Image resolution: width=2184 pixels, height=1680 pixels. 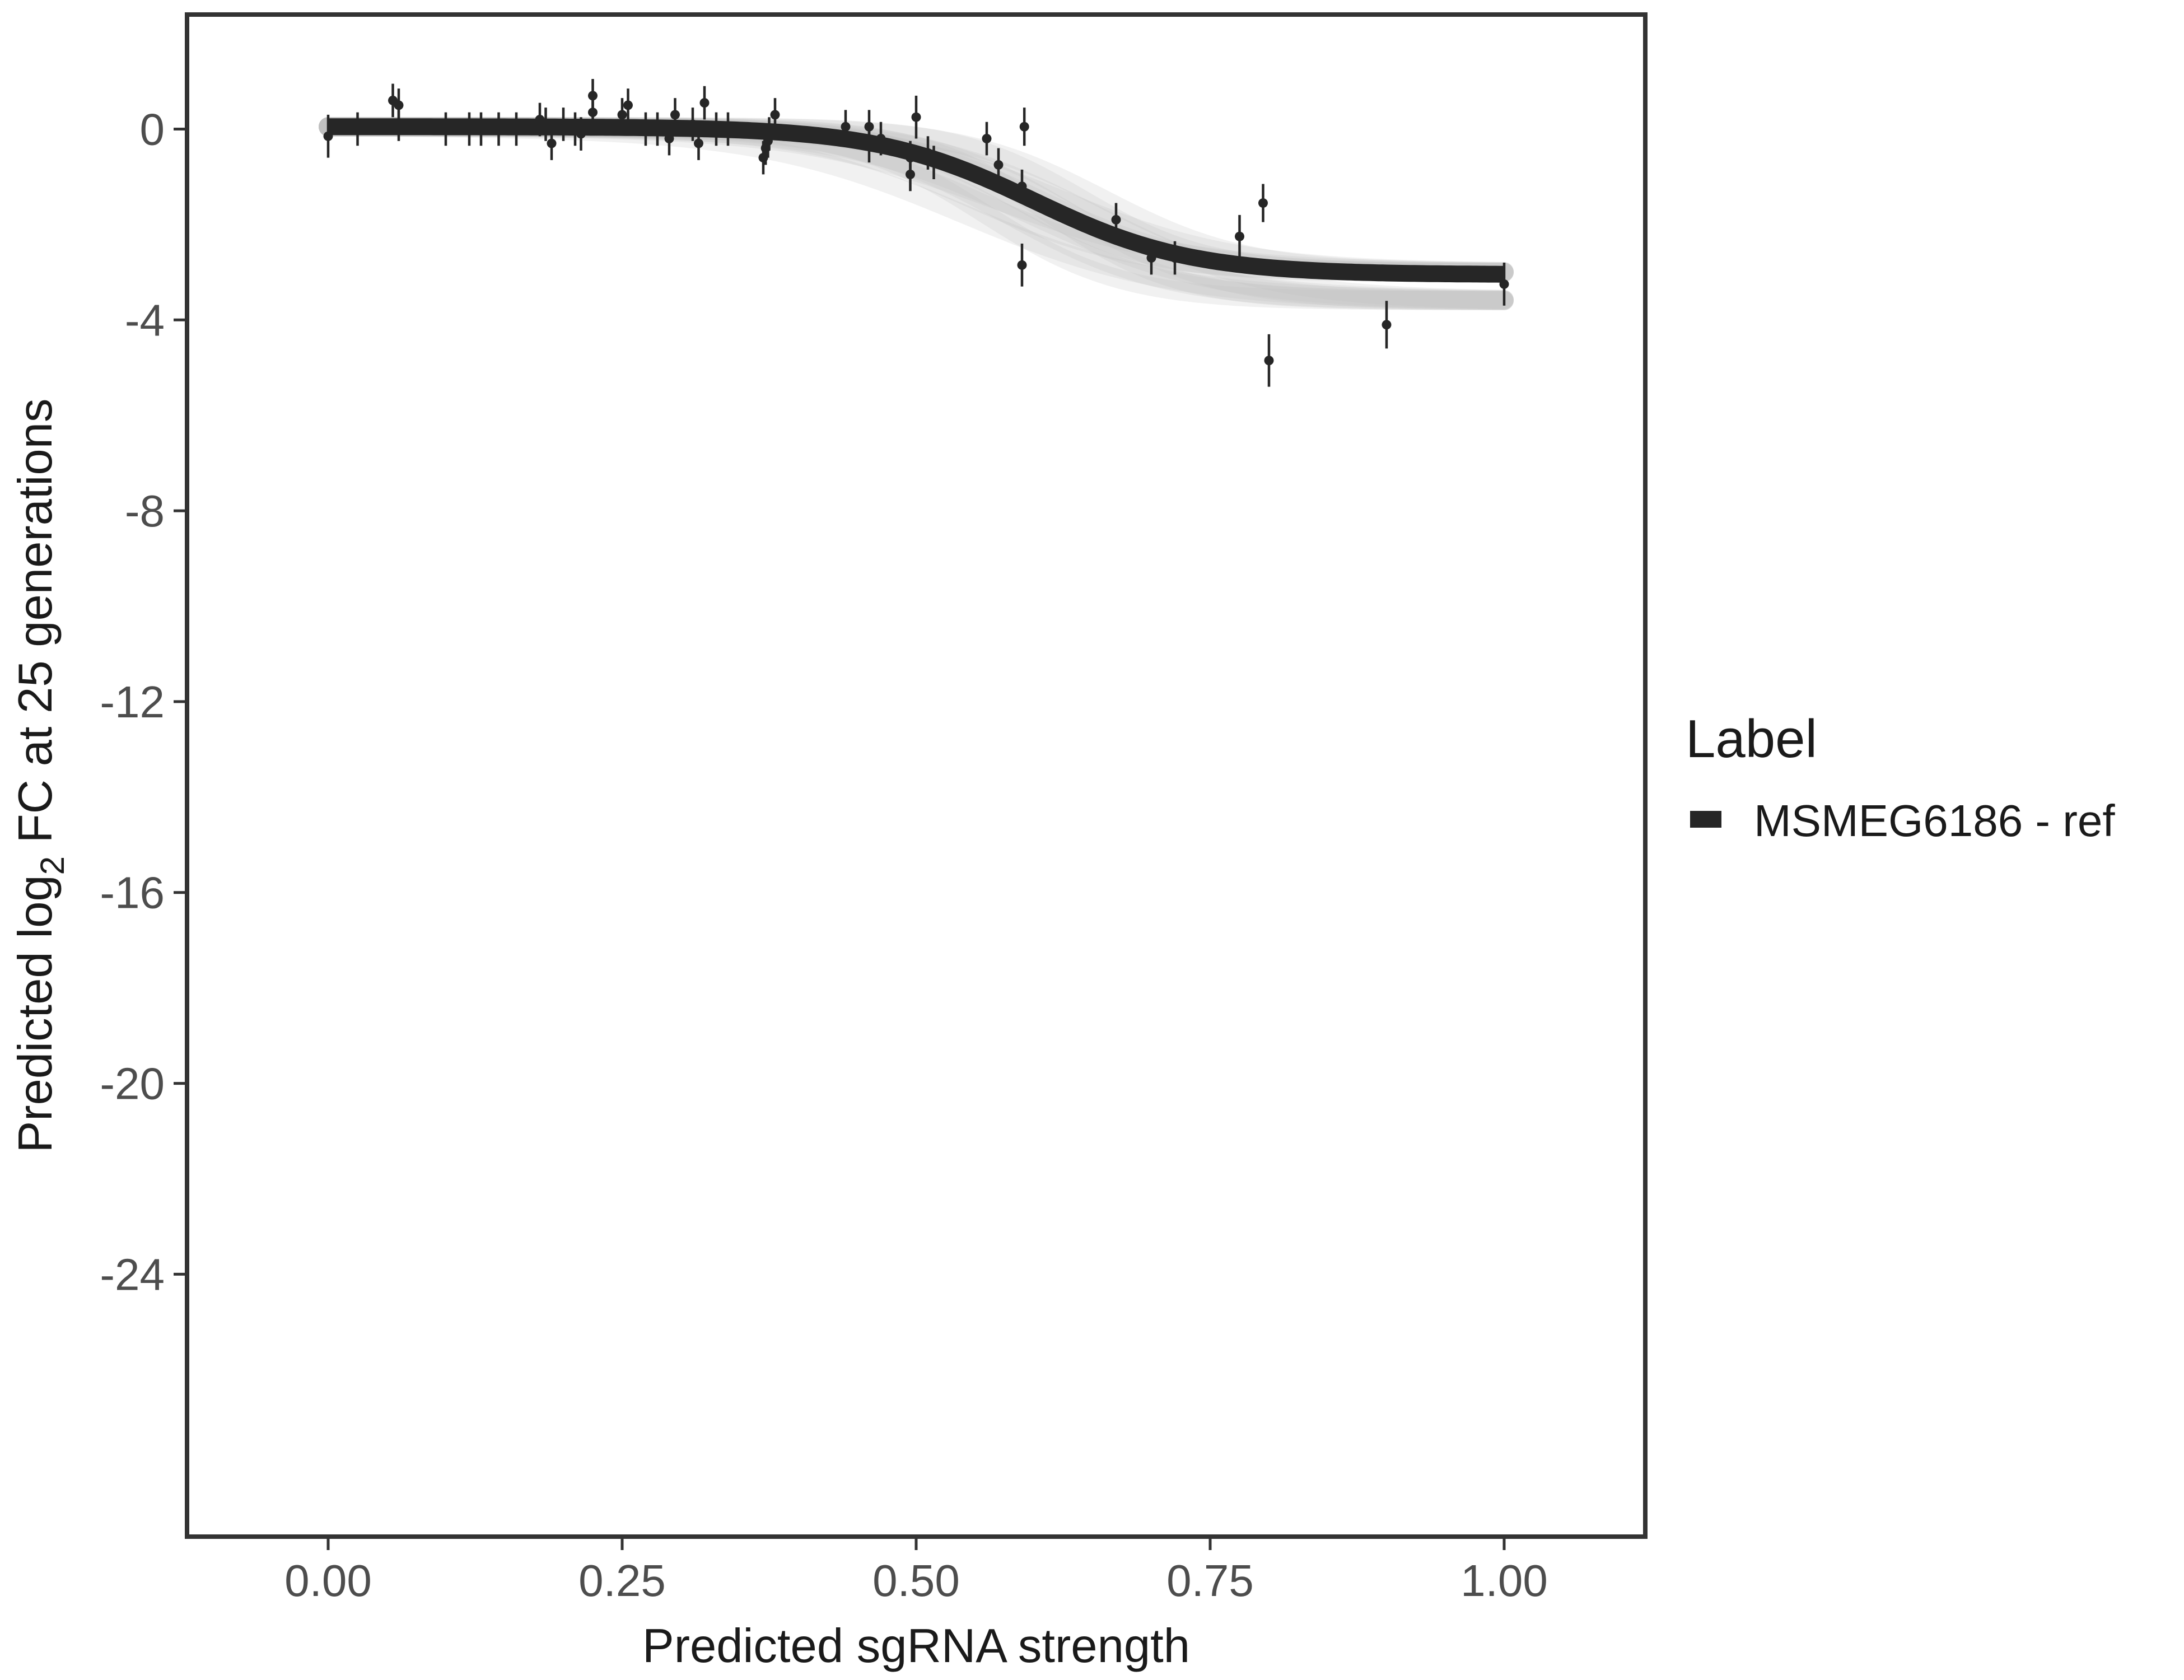 I want to click on x-tick-label-3: 0.75, so click(x=1210, y=1581).